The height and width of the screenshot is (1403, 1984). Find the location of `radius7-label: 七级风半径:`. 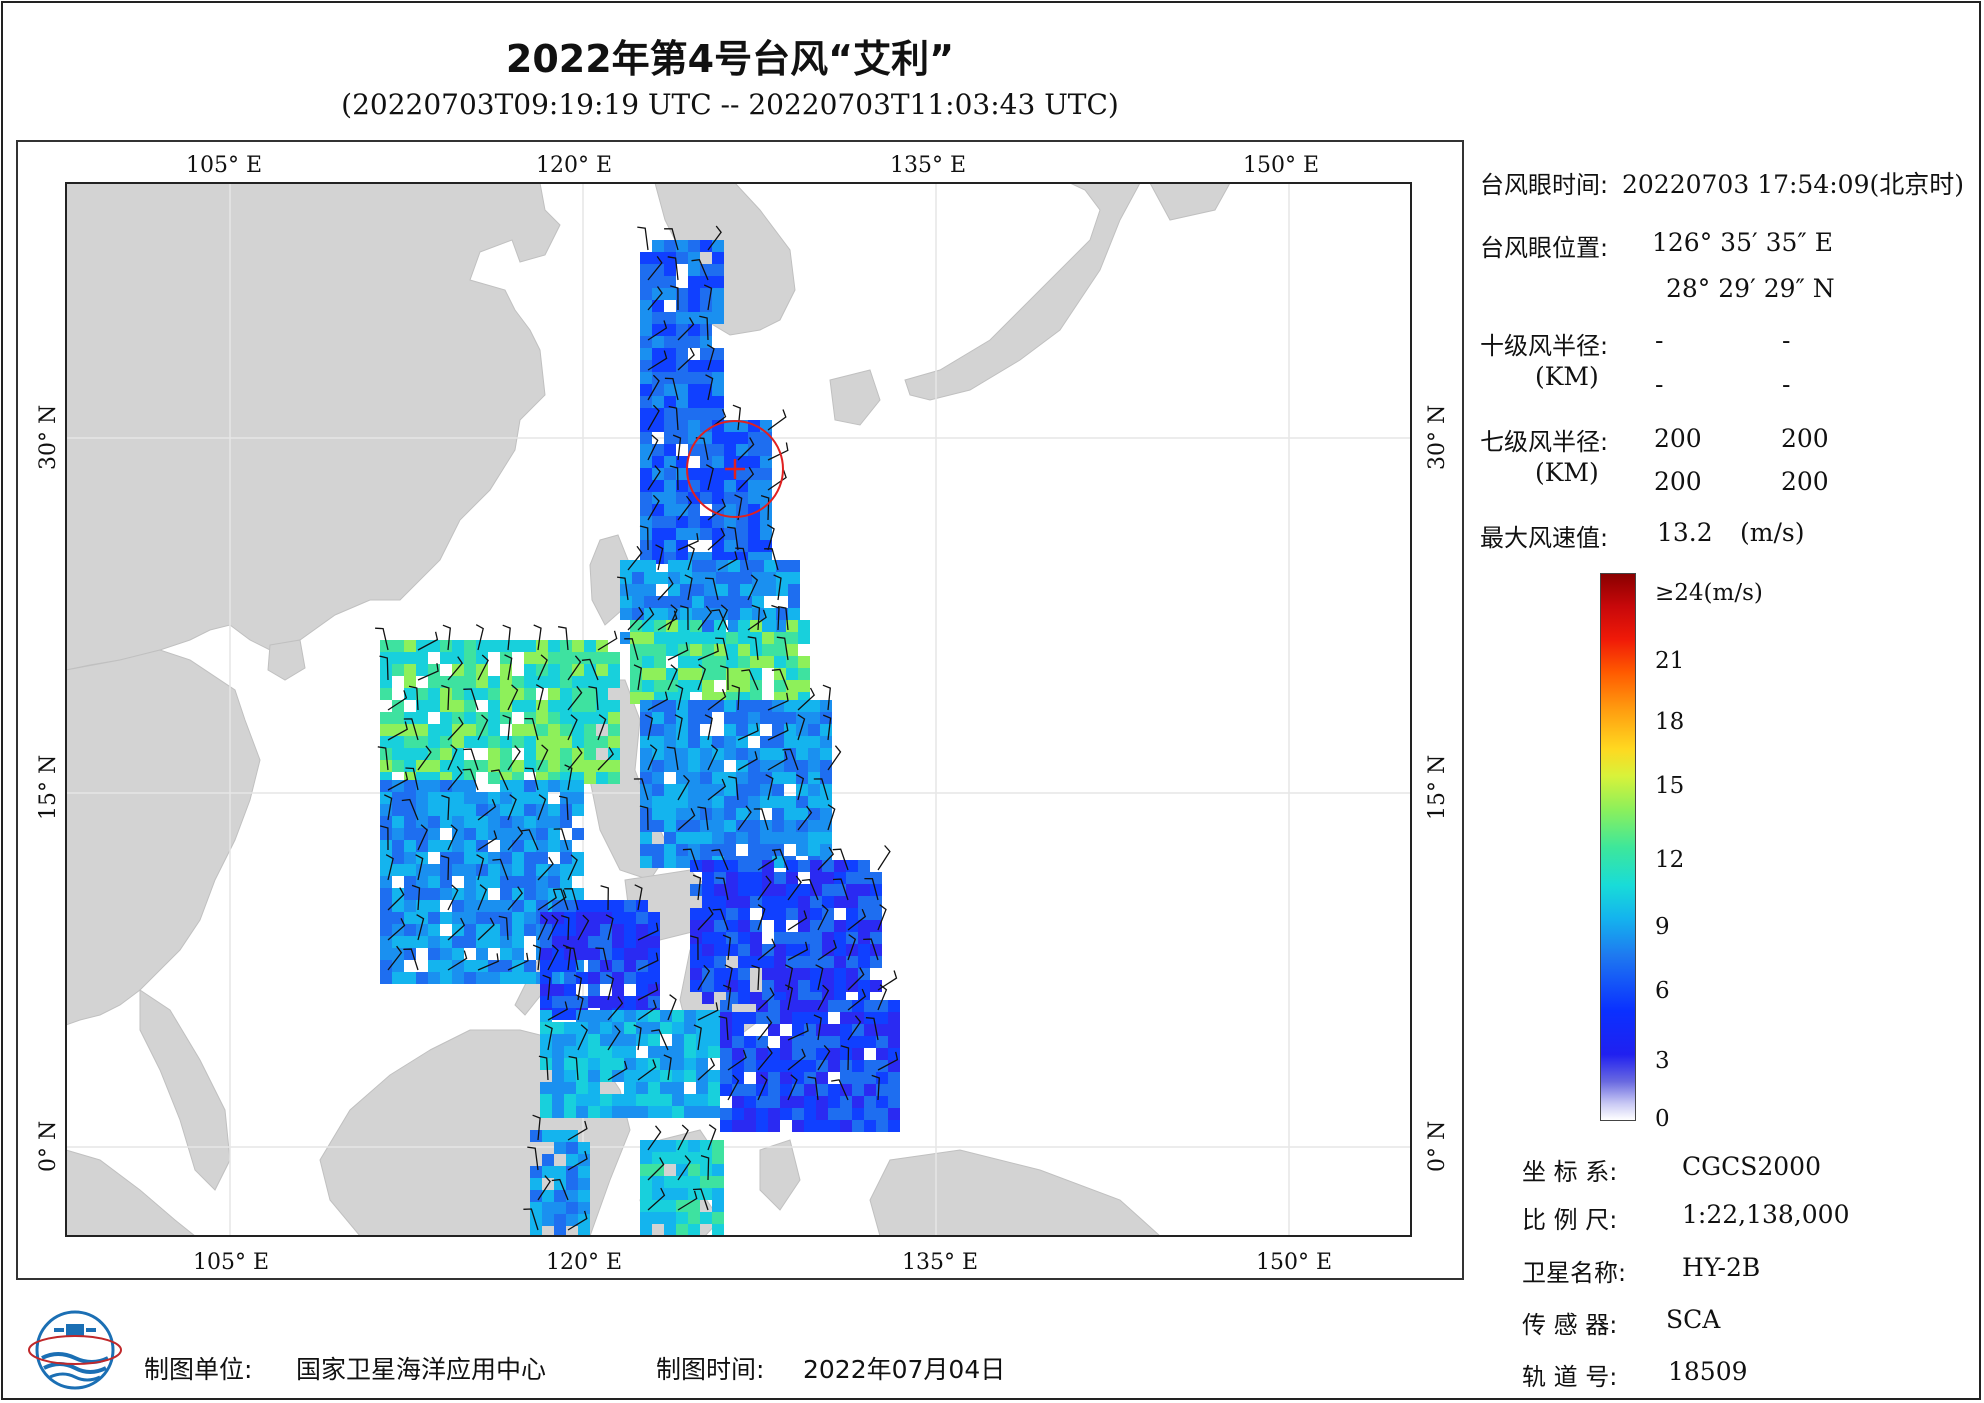

radius7-label: 七级风半径: is located at coordinates (1544, 442).